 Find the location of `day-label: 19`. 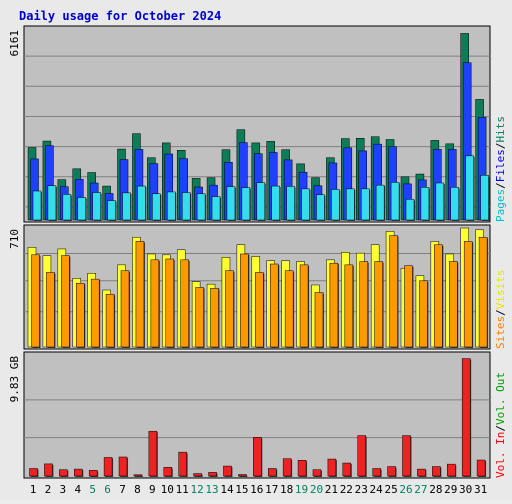

day-label: 19 is located at coordinates (301, 489).